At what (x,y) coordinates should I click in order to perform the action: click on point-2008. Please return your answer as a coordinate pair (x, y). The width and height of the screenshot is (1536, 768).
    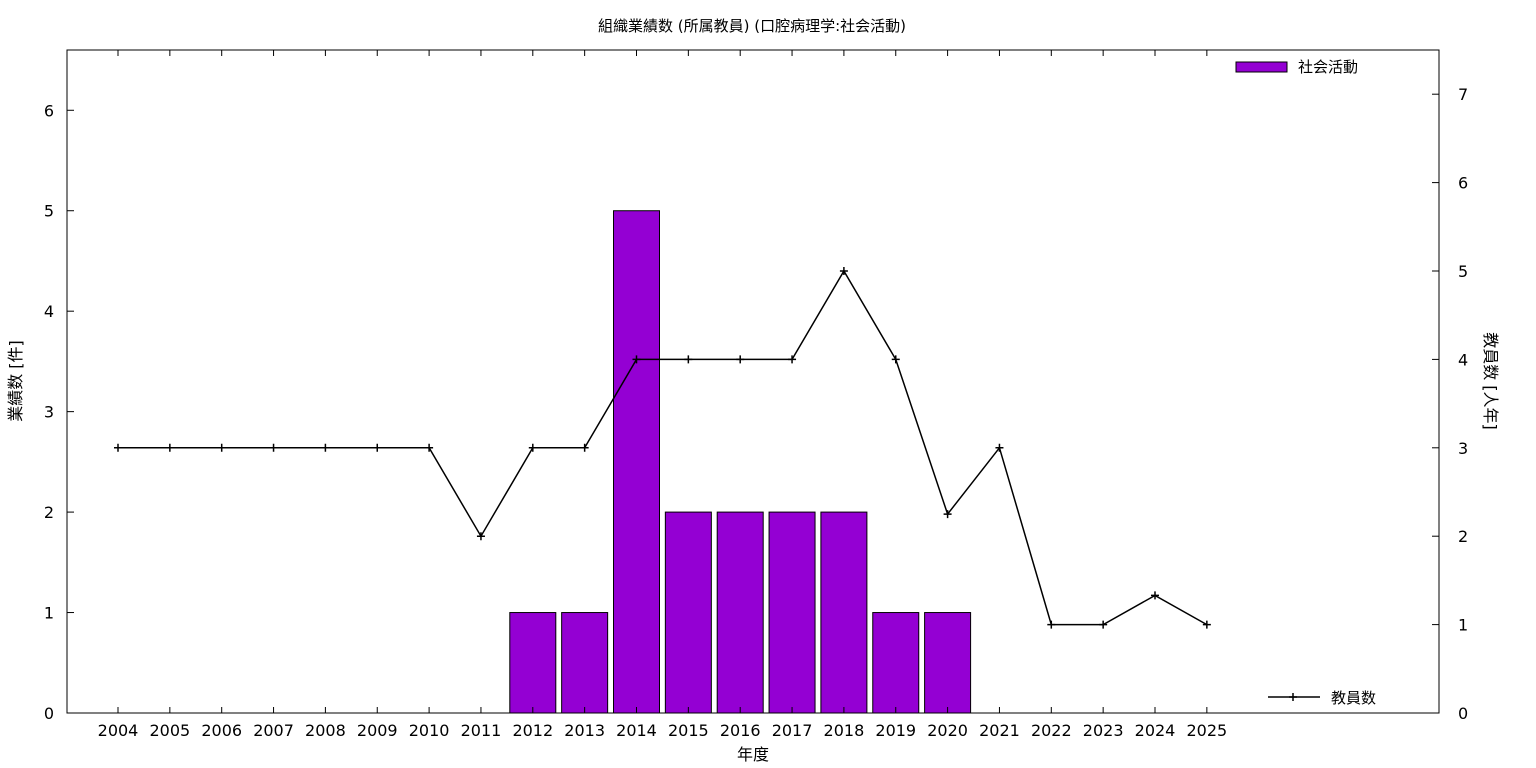
    Looking at the image, I should click on (325, 447).